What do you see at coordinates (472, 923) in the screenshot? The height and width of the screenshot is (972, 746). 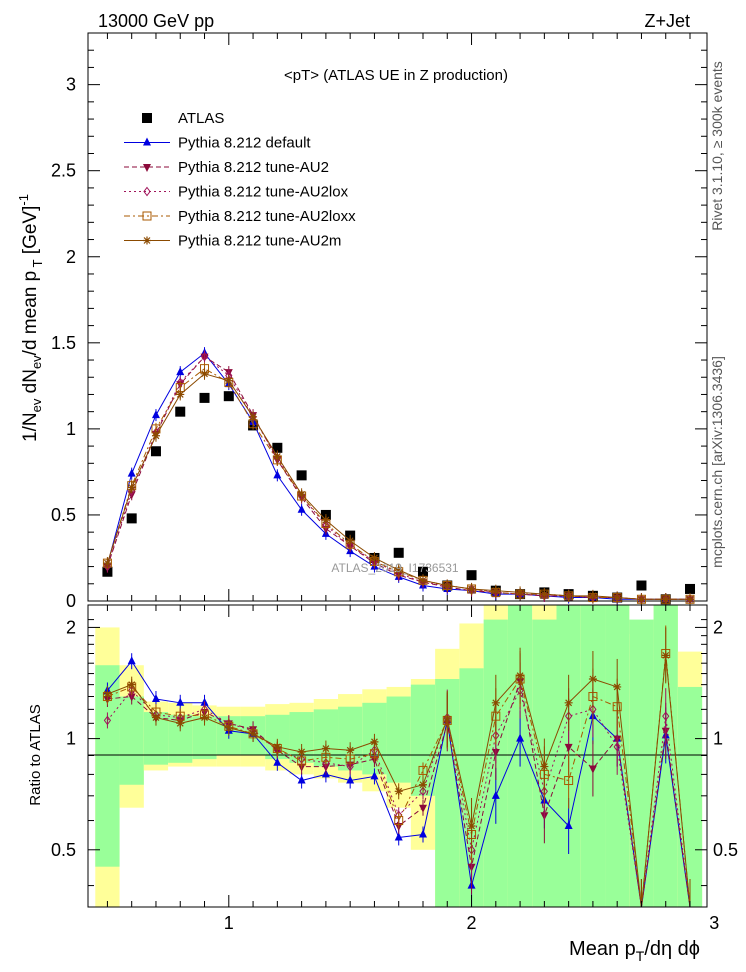 I see `x-tick-label: 2` at bounding box center [472, 923].